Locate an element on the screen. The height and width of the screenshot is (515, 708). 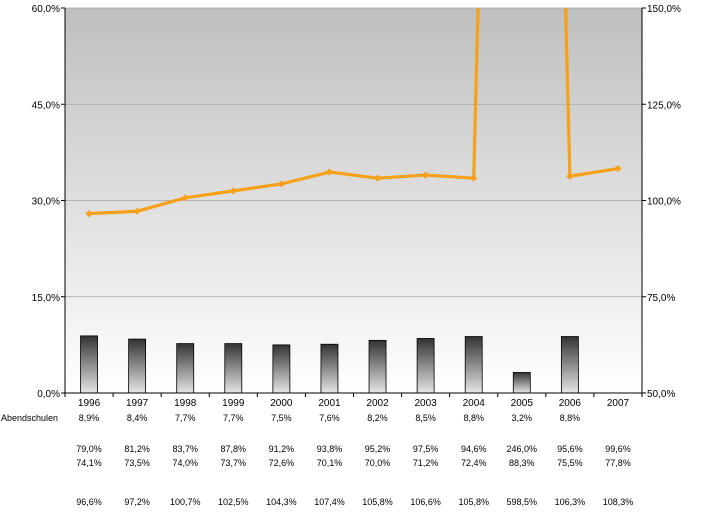
right-tick-label: 100,0% is located at coordinates (664, 202).